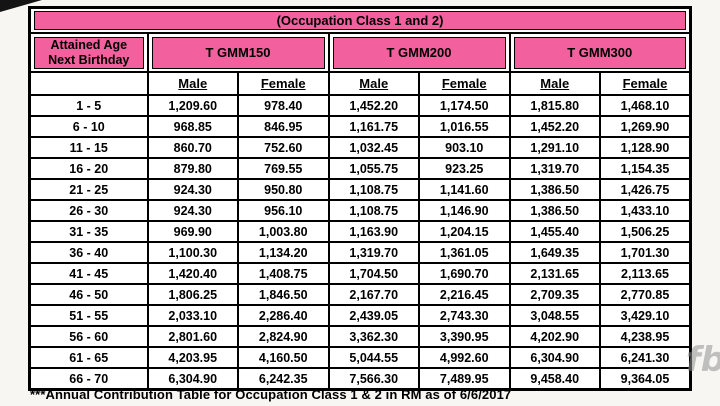  What do you see at coordinates (645, 168) in the screenshot?
I see `premium-value-cell: 1,154.35` at bounding box center [645, 168].